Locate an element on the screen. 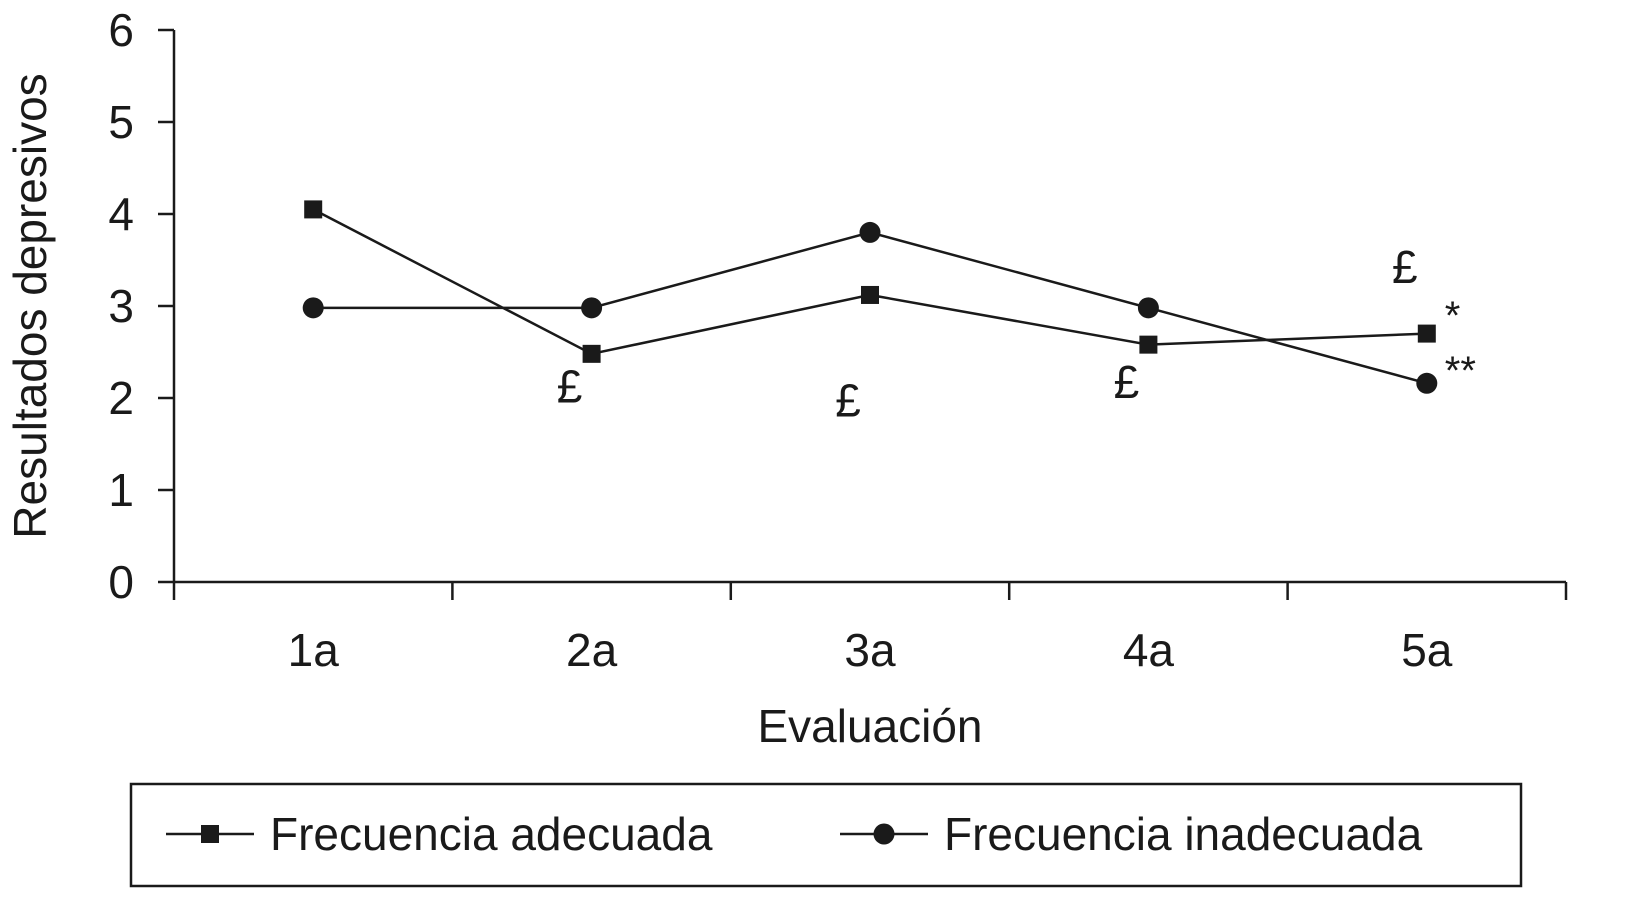  y-tick-label: 2 is located at coordinates (121, 398).